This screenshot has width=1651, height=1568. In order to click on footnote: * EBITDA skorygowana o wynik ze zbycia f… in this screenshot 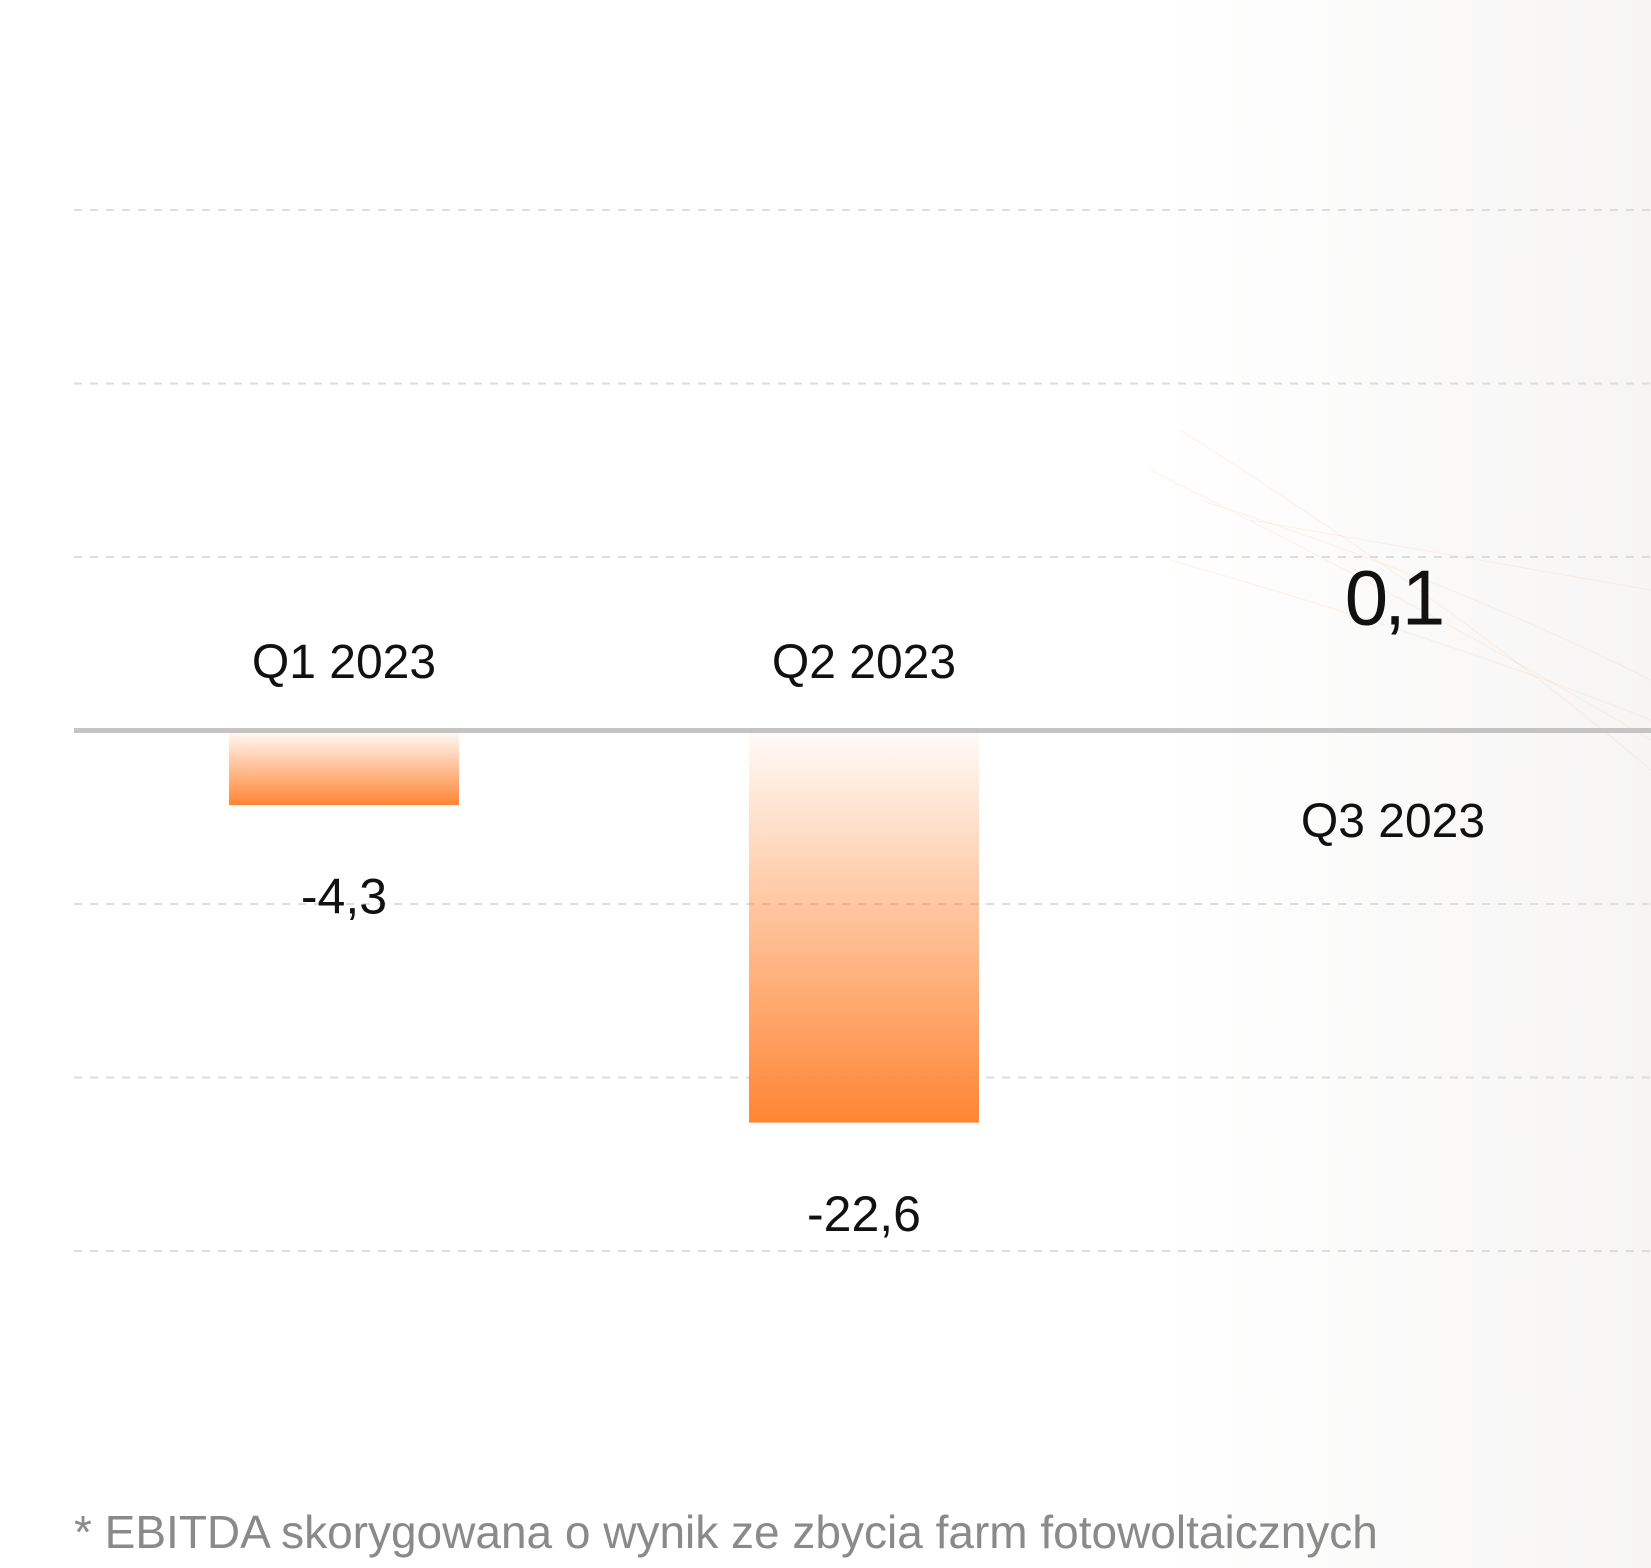, I will do `click(726, 1532)`.